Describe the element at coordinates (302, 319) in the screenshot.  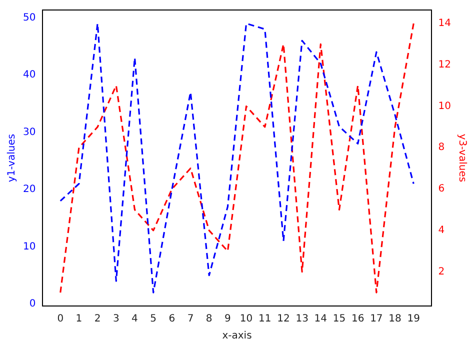
I see `x-tick-label: 13` at that location.